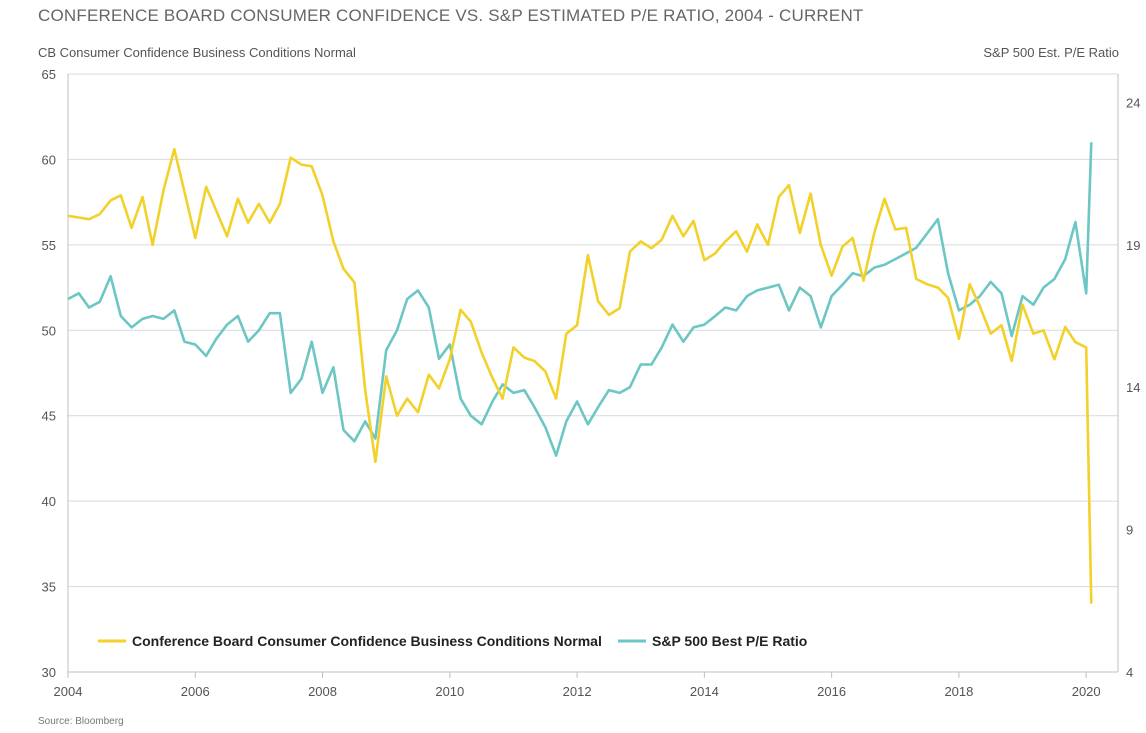 The image size is (1146, 733). I want to click on right-tick-label: 24, so click(1133, 102).